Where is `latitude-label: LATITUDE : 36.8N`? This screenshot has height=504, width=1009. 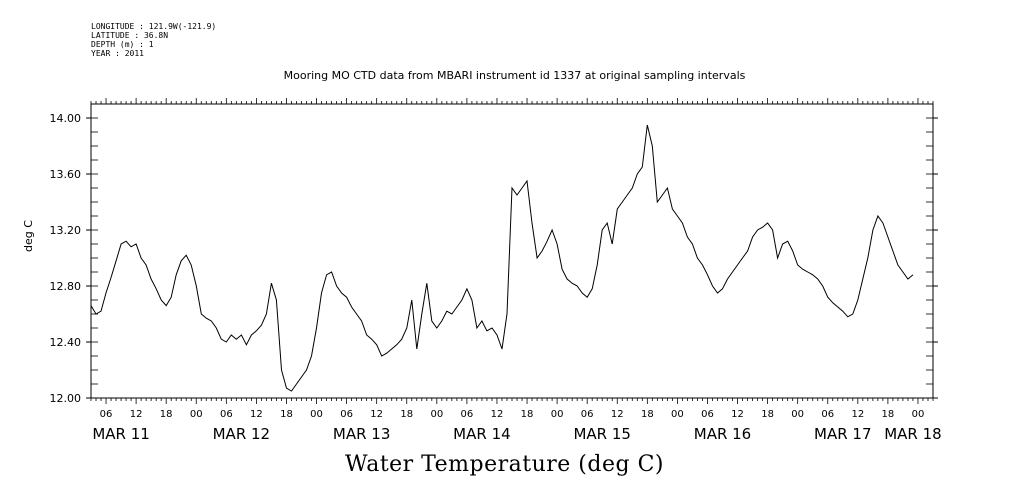 latitude-label: LATITUDE : 36.8N is located at coordinates (130, 35).